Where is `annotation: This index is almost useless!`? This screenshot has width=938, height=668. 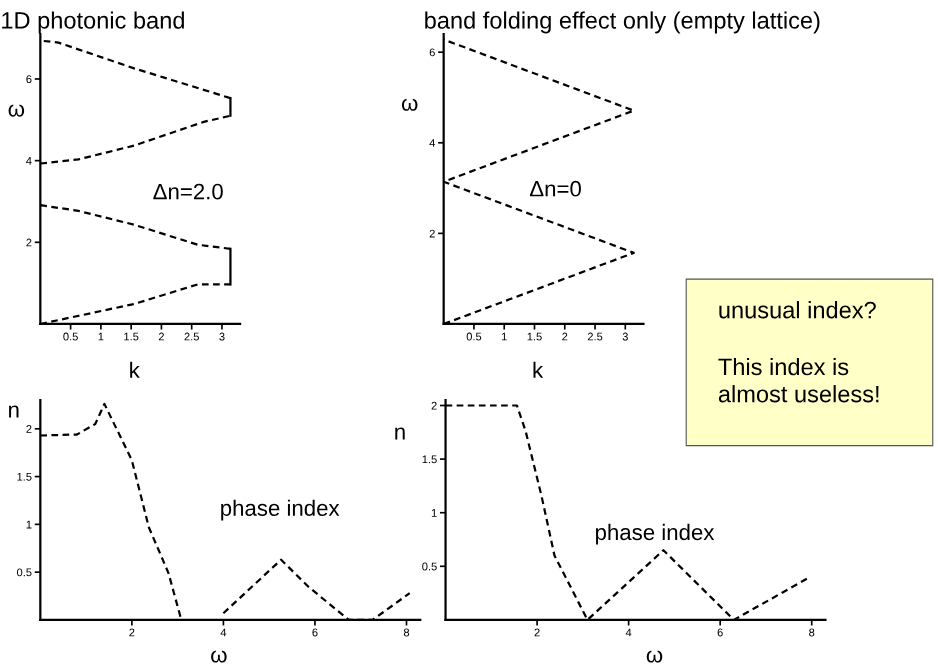 annotation: This index is almost useless! is located at coordinates (798, 380).